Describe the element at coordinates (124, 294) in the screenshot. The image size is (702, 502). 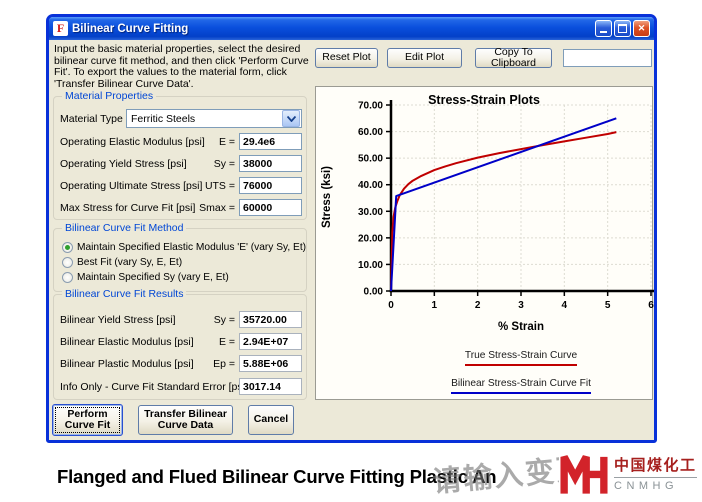
I see `group-title: Bilinear Curve Fit Results` at that location.